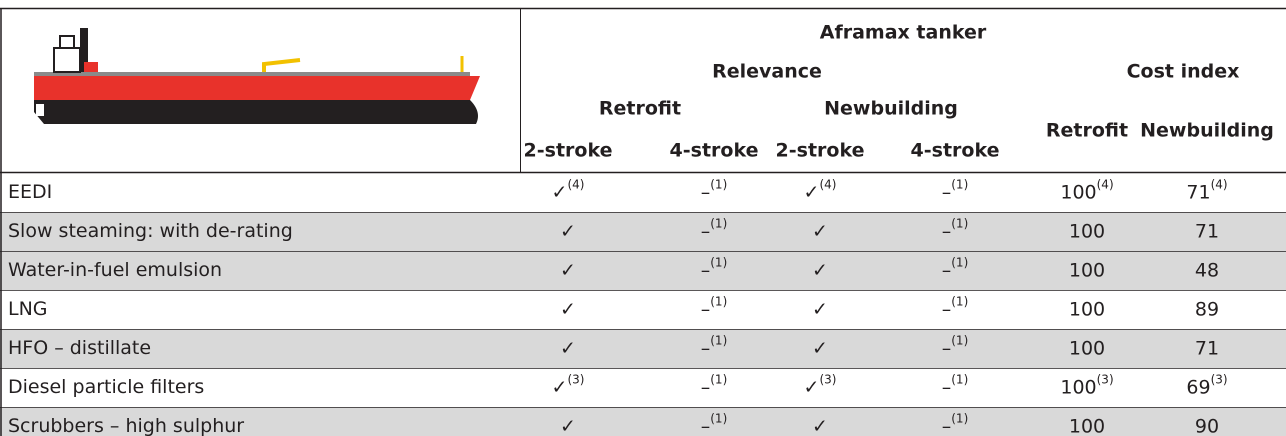 The height and width of the screenshot is (436, 1286). What do you see at coordinates (1207, 309) in the screenshot?
I see `cell-value: 89` at bounding box center [1207, 309].